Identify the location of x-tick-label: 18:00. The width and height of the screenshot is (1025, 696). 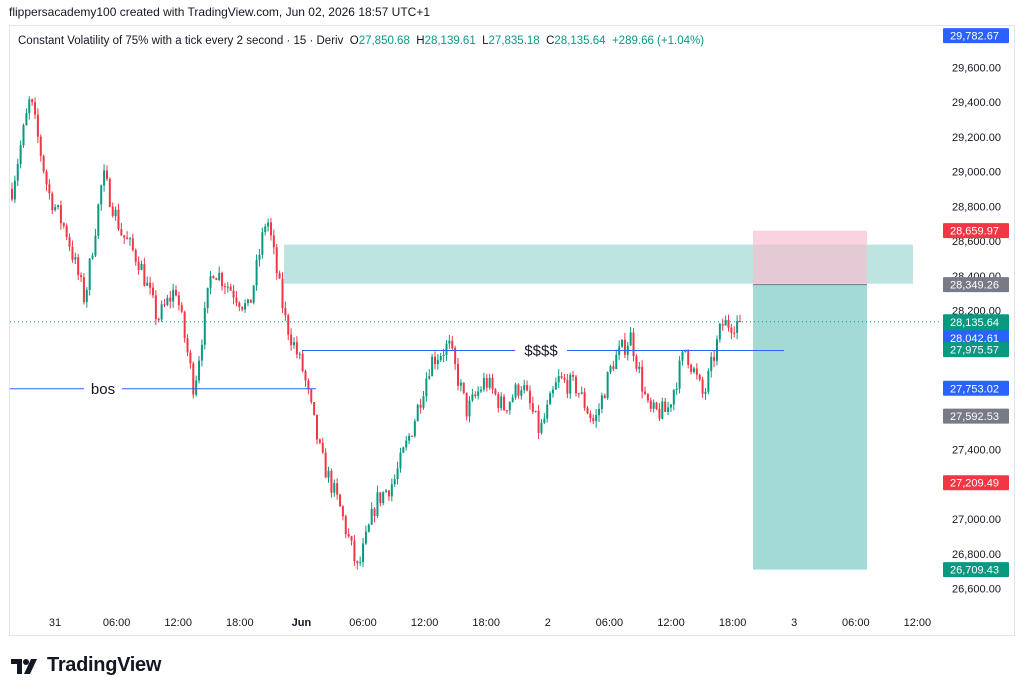
(240, 623).